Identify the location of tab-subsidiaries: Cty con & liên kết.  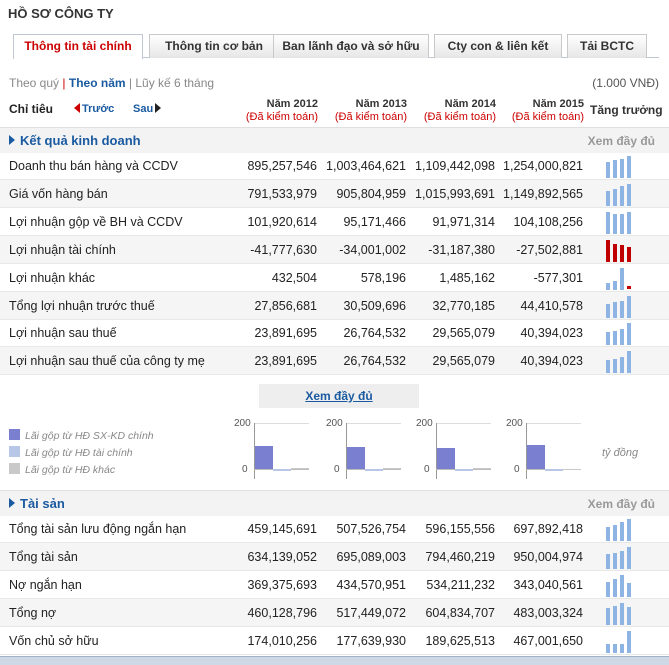
(498, 46).